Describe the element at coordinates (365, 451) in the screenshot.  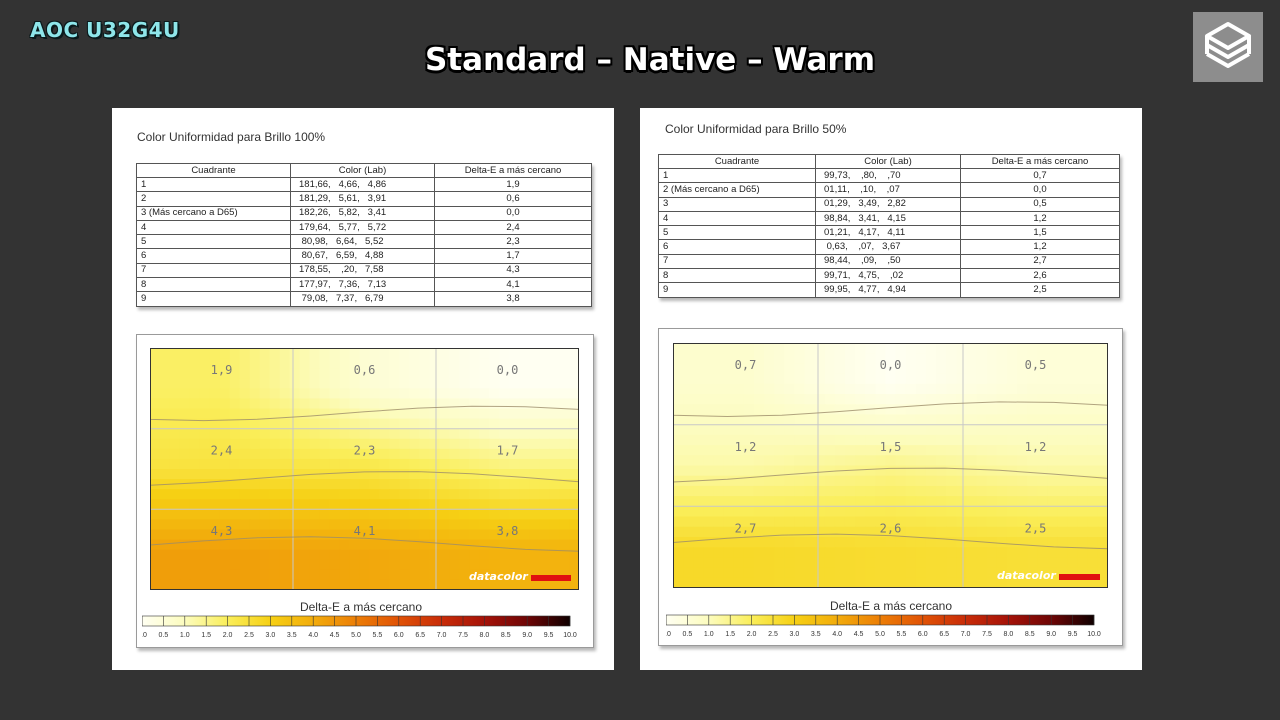
I see `quadrant-value-label: 2,3` at that location.